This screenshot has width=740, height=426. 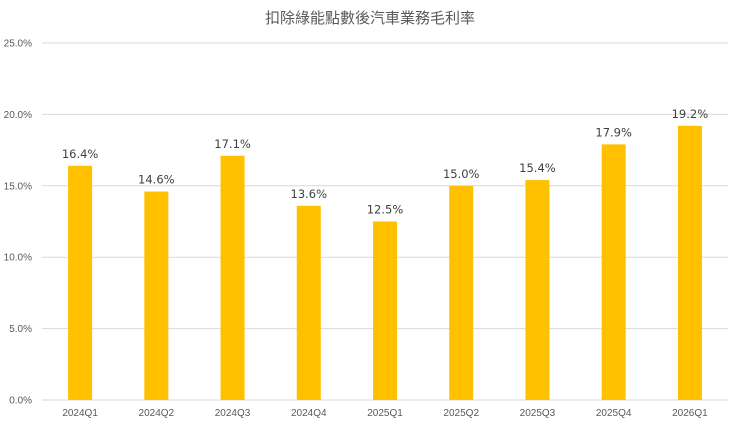 What do you see at coordinates (20, 401) in the screenshot?
I see `y-tick-label: 0.0%` at bounding box center [20, 401].